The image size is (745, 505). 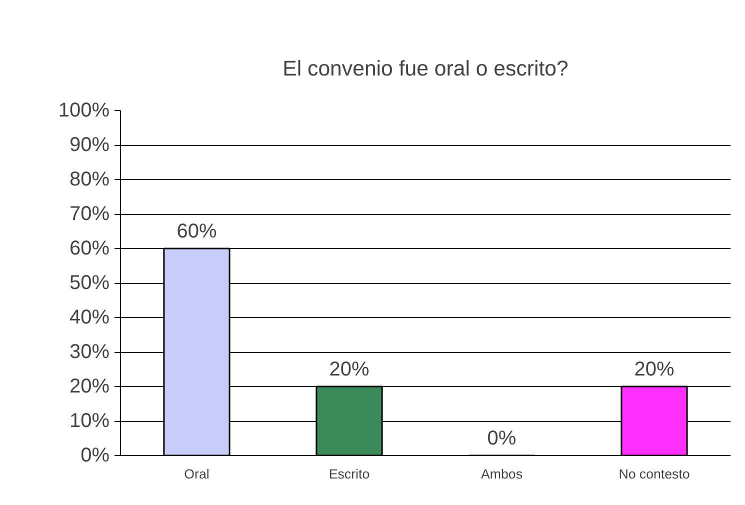 What do you see at coordinates (196, 231) in the screenshot?
I see `data-label: 60%` at bounding box center [196, 231].